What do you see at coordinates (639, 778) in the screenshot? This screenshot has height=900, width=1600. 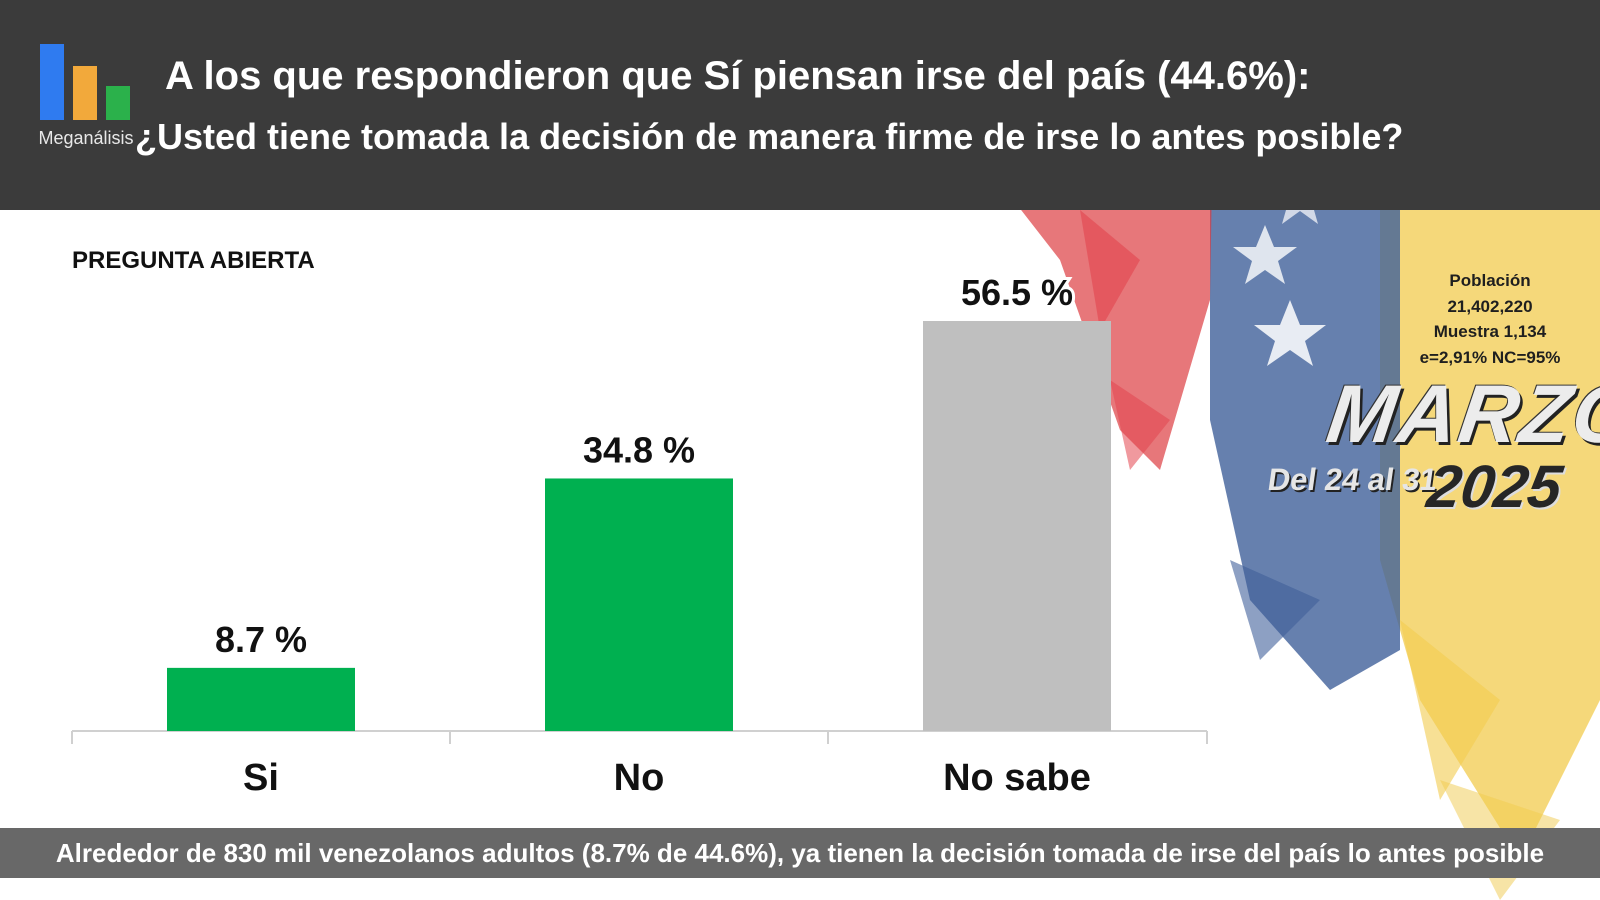 I see `category-label: No` at bounding box center [639, 778].